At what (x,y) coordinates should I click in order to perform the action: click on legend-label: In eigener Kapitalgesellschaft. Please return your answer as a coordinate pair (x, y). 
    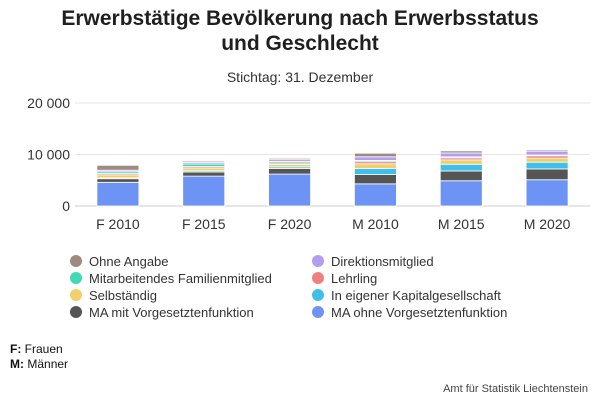
    Looking at the image, I should click on (416, 295).